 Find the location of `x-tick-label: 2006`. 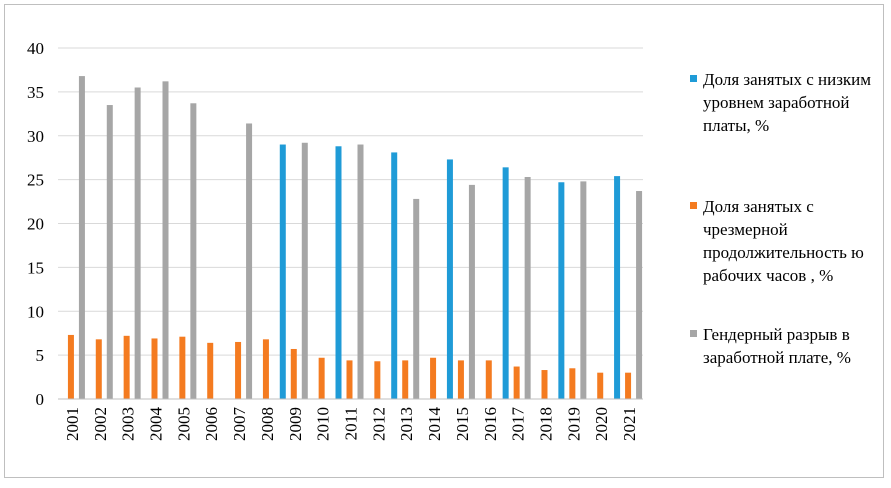

x-tick-label: 2006 is located at coordinates (211, 424).